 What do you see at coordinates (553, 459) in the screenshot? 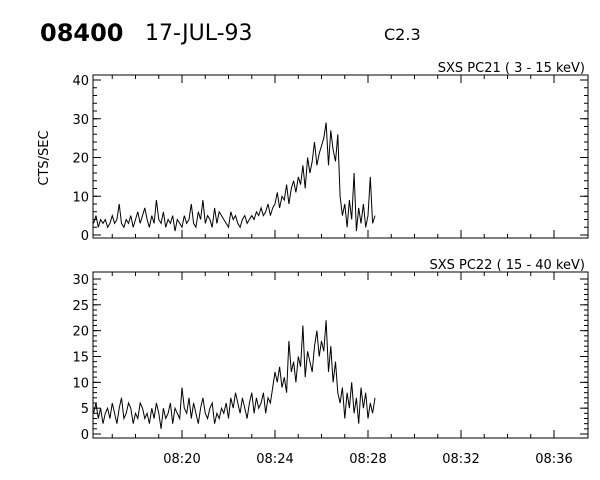
I see `x-tick-label: 08:36` at bounding box center [553, 459].